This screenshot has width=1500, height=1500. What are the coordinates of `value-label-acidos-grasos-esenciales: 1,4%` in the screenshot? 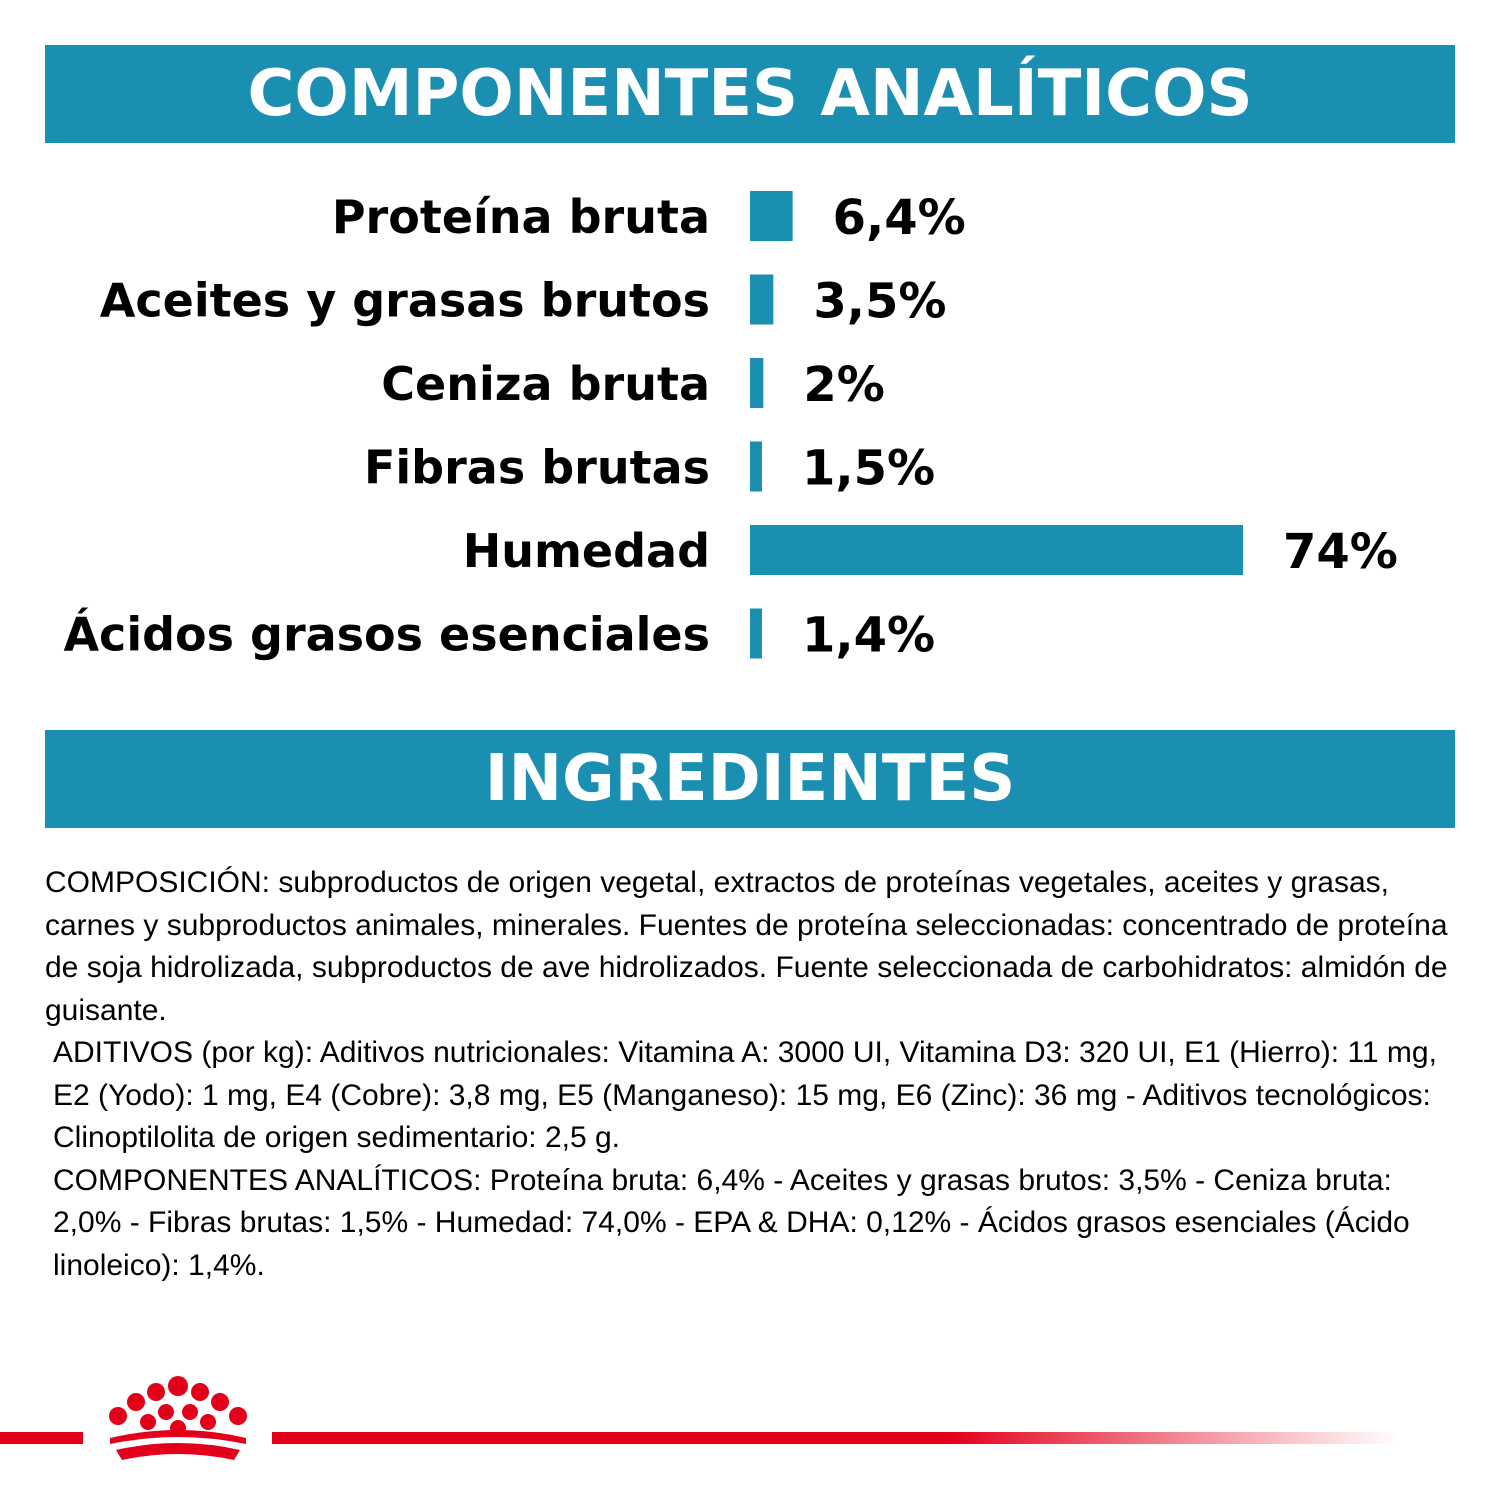 It's located at (868, 636).